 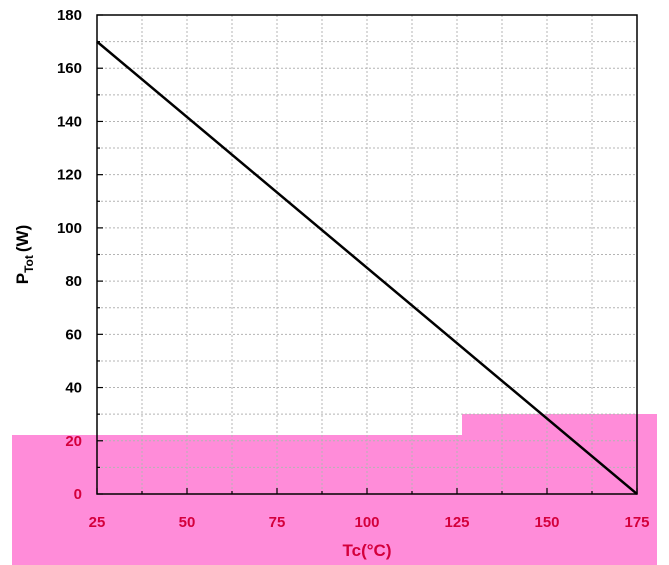 What do you see at coordinates (73, 388) in the screenshot?
I see `y-tick-label: 40` at bounding box center [73, 388].